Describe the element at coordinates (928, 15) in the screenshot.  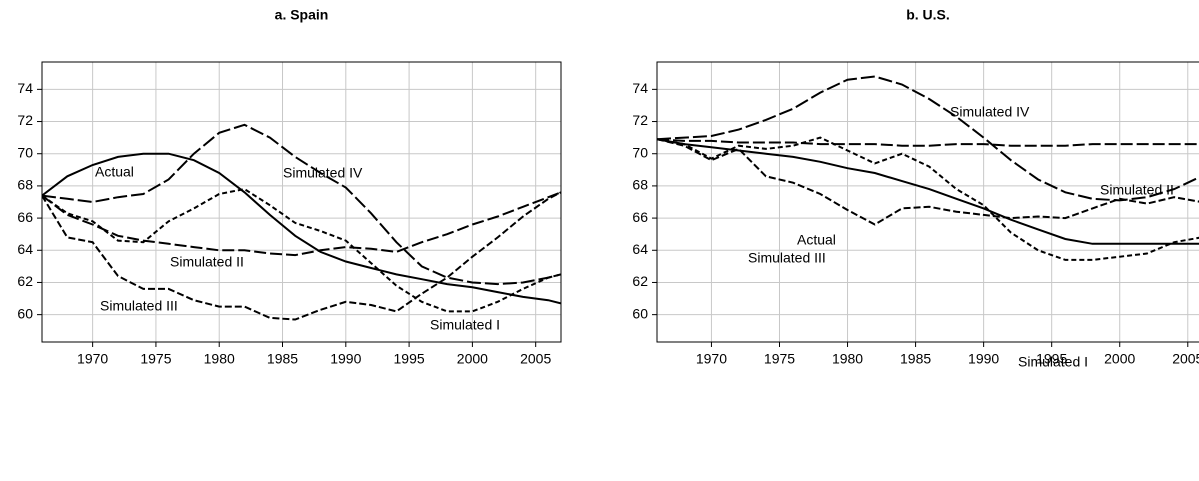
I see `chart-title: b. U.S.` at that location.